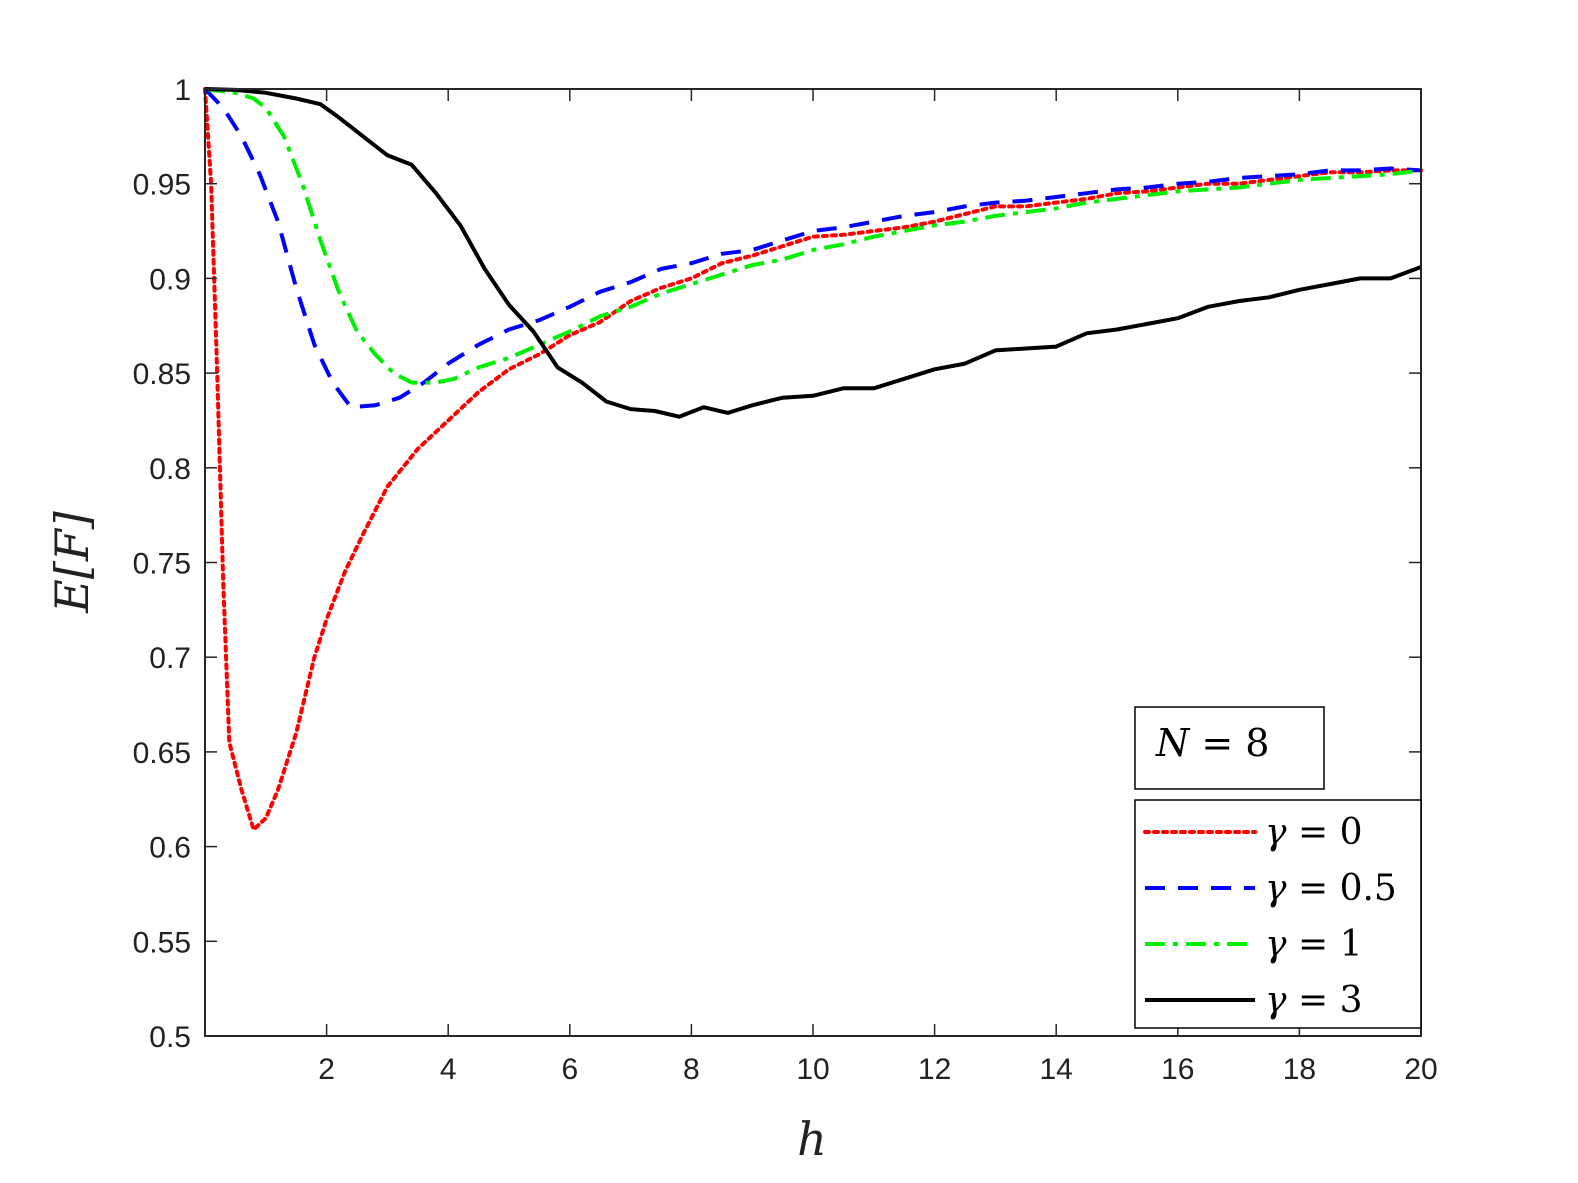 This screenshot has height=1183, width=1578. Describe the element at coordinates (1299, 1069) in the screenshot. I see `x-tick-label: 18` at that location.